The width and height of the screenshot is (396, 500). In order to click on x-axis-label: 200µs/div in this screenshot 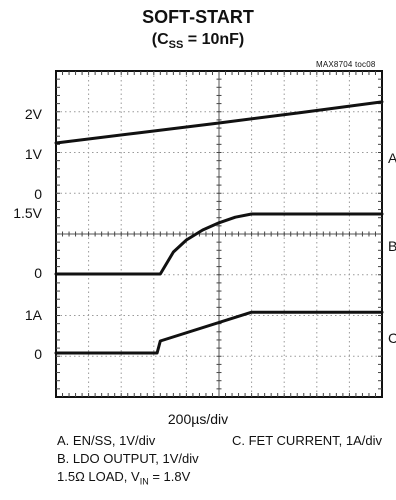, I will do `click(198, 419)`.